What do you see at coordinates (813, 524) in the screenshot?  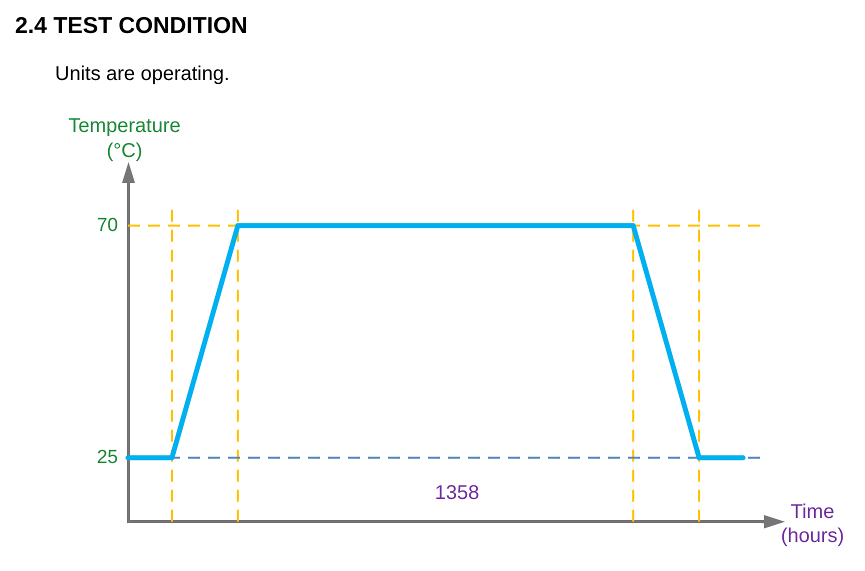 I see `x-axis-title: Time (hours)` at bounding box center [813, 524].